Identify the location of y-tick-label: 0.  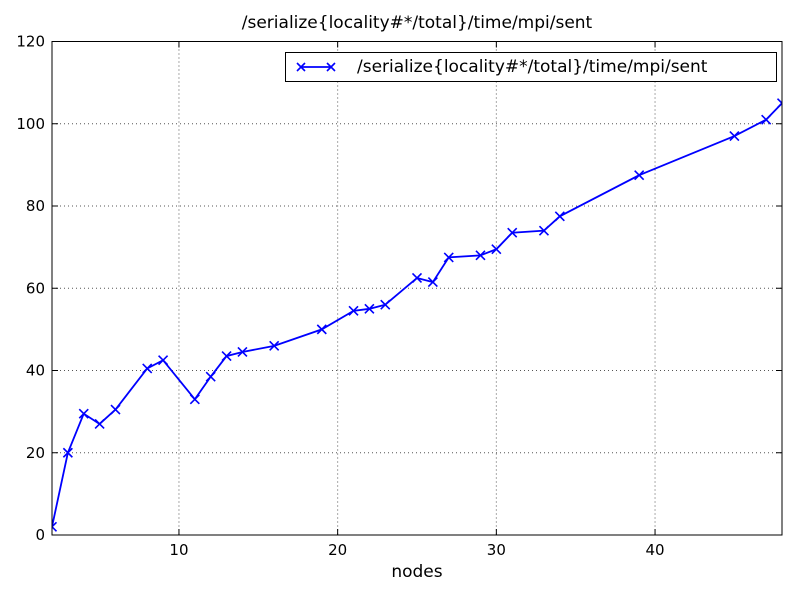
(40, 535).